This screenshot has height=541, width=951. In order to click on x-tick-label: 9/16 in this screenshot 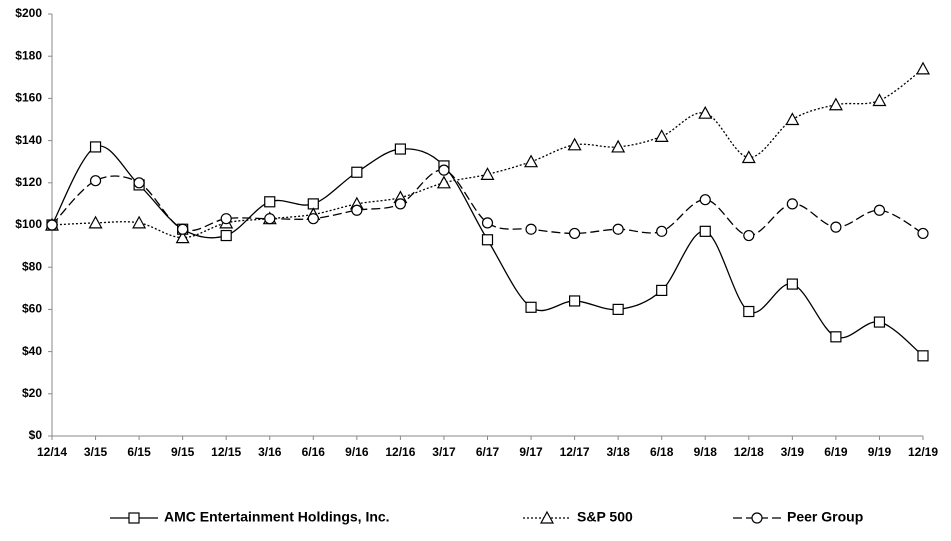, I will do `click(357, 452)`.